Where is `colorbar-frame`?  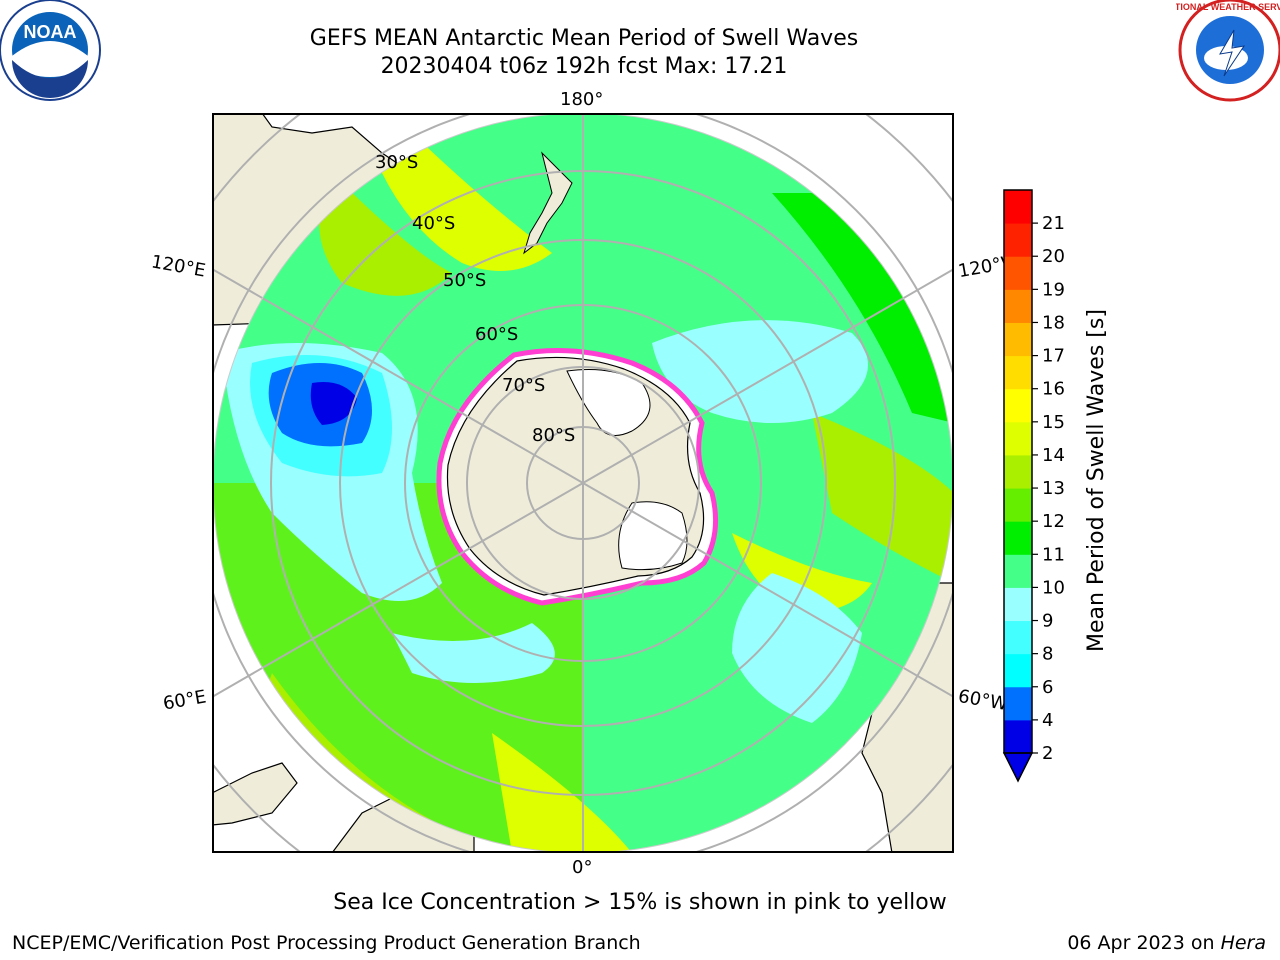 colorbar-frame is located at coordinates (1018, 471).